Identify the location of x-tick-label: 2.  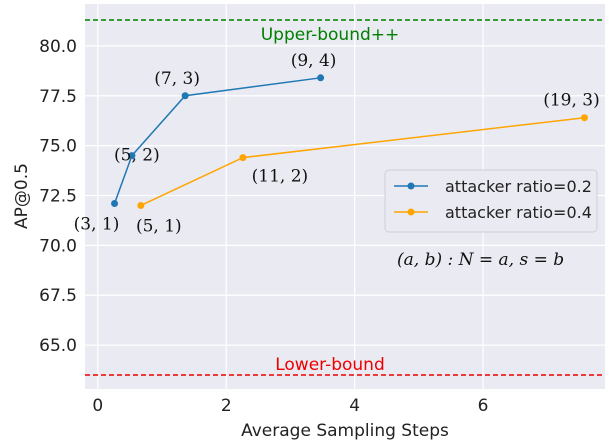
(226, 406).